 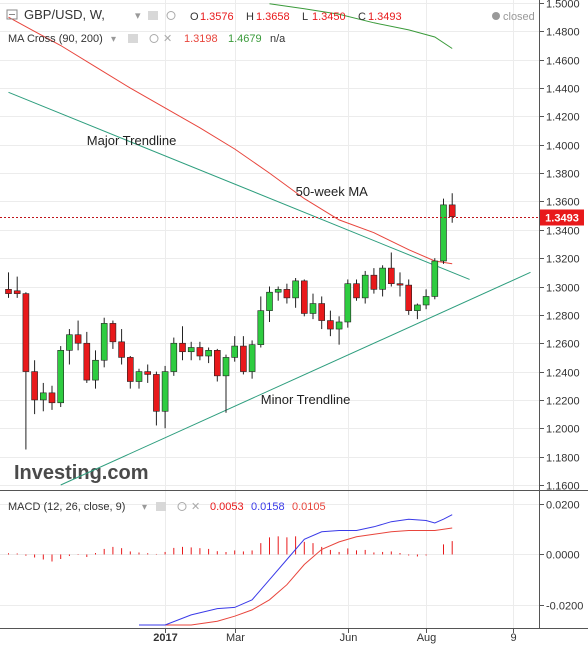 I want to click on price-tick-label: 1.3400, so click(x=563, y=232).